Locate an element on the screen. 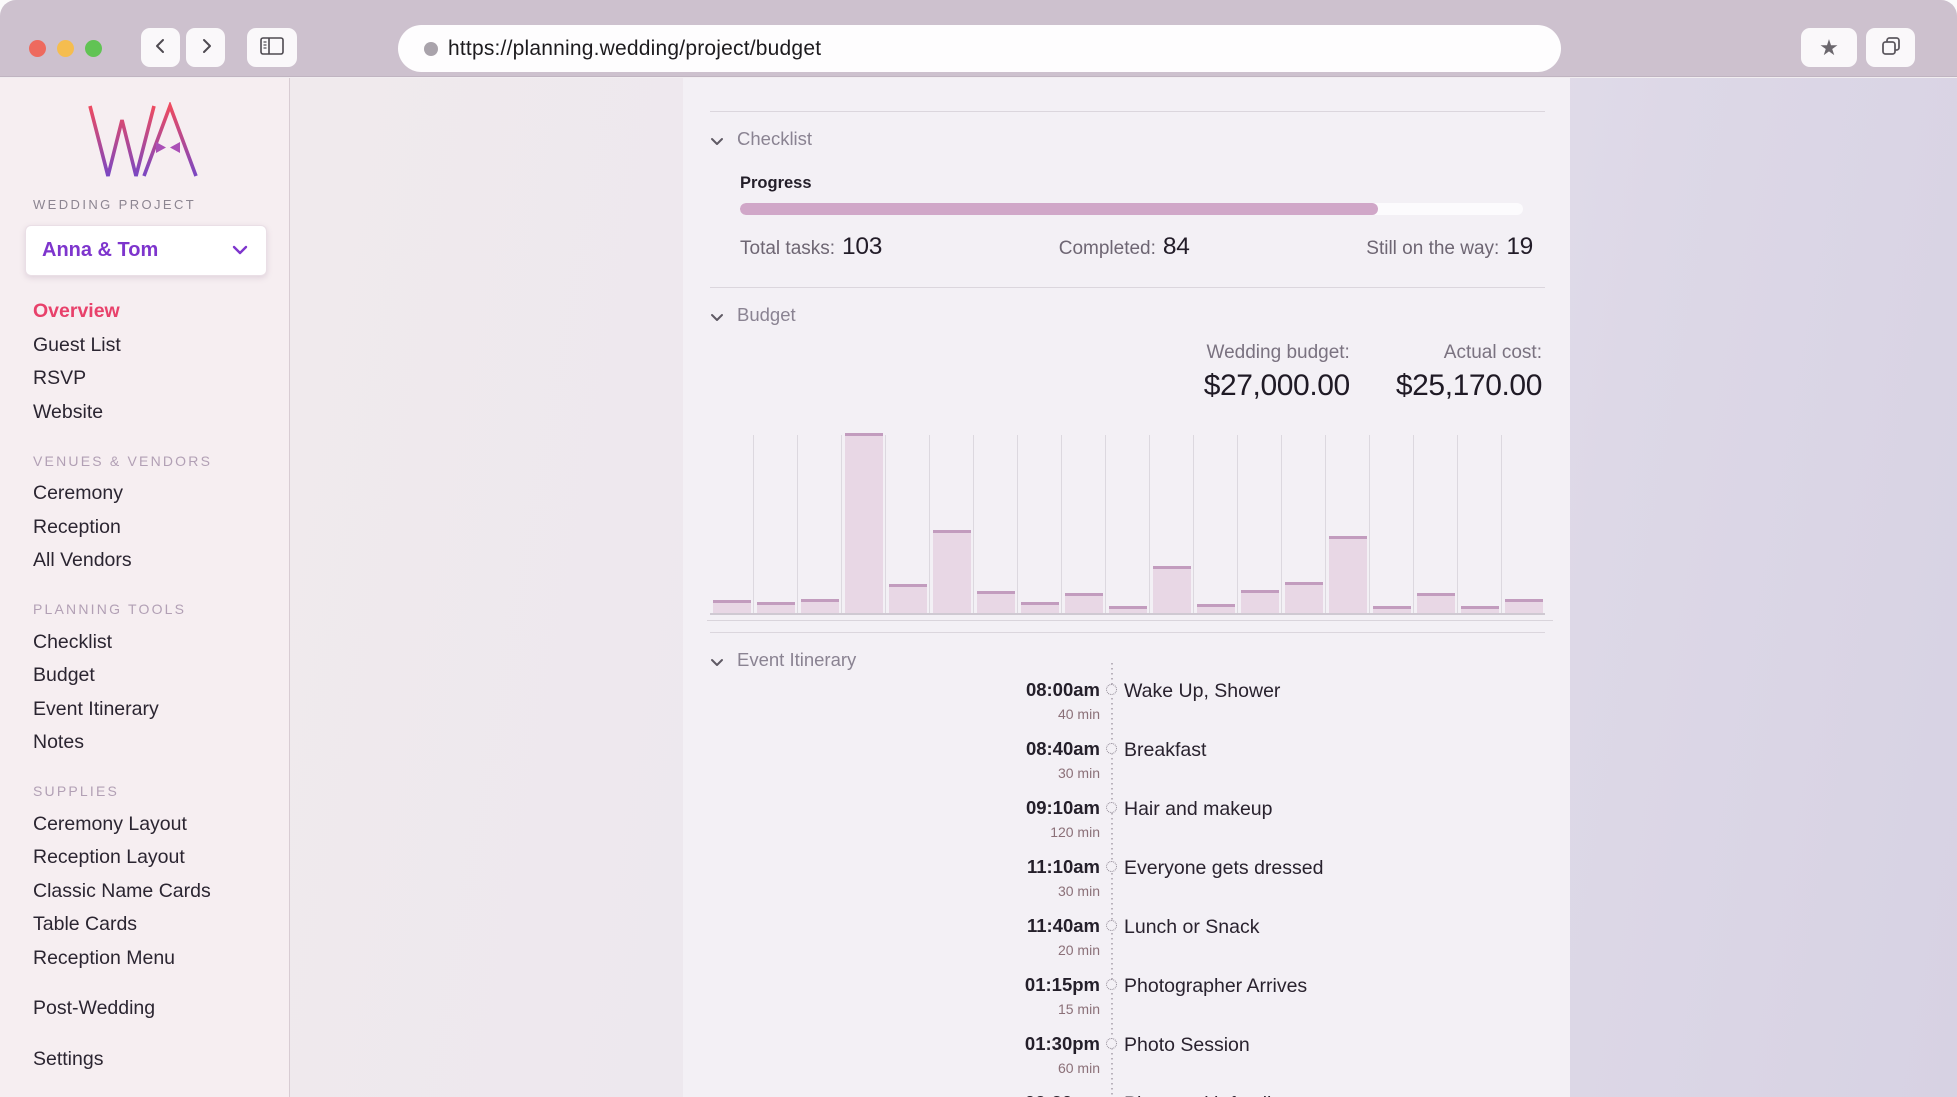  sidebar-toggle-button is located at coordinates (272, 47).